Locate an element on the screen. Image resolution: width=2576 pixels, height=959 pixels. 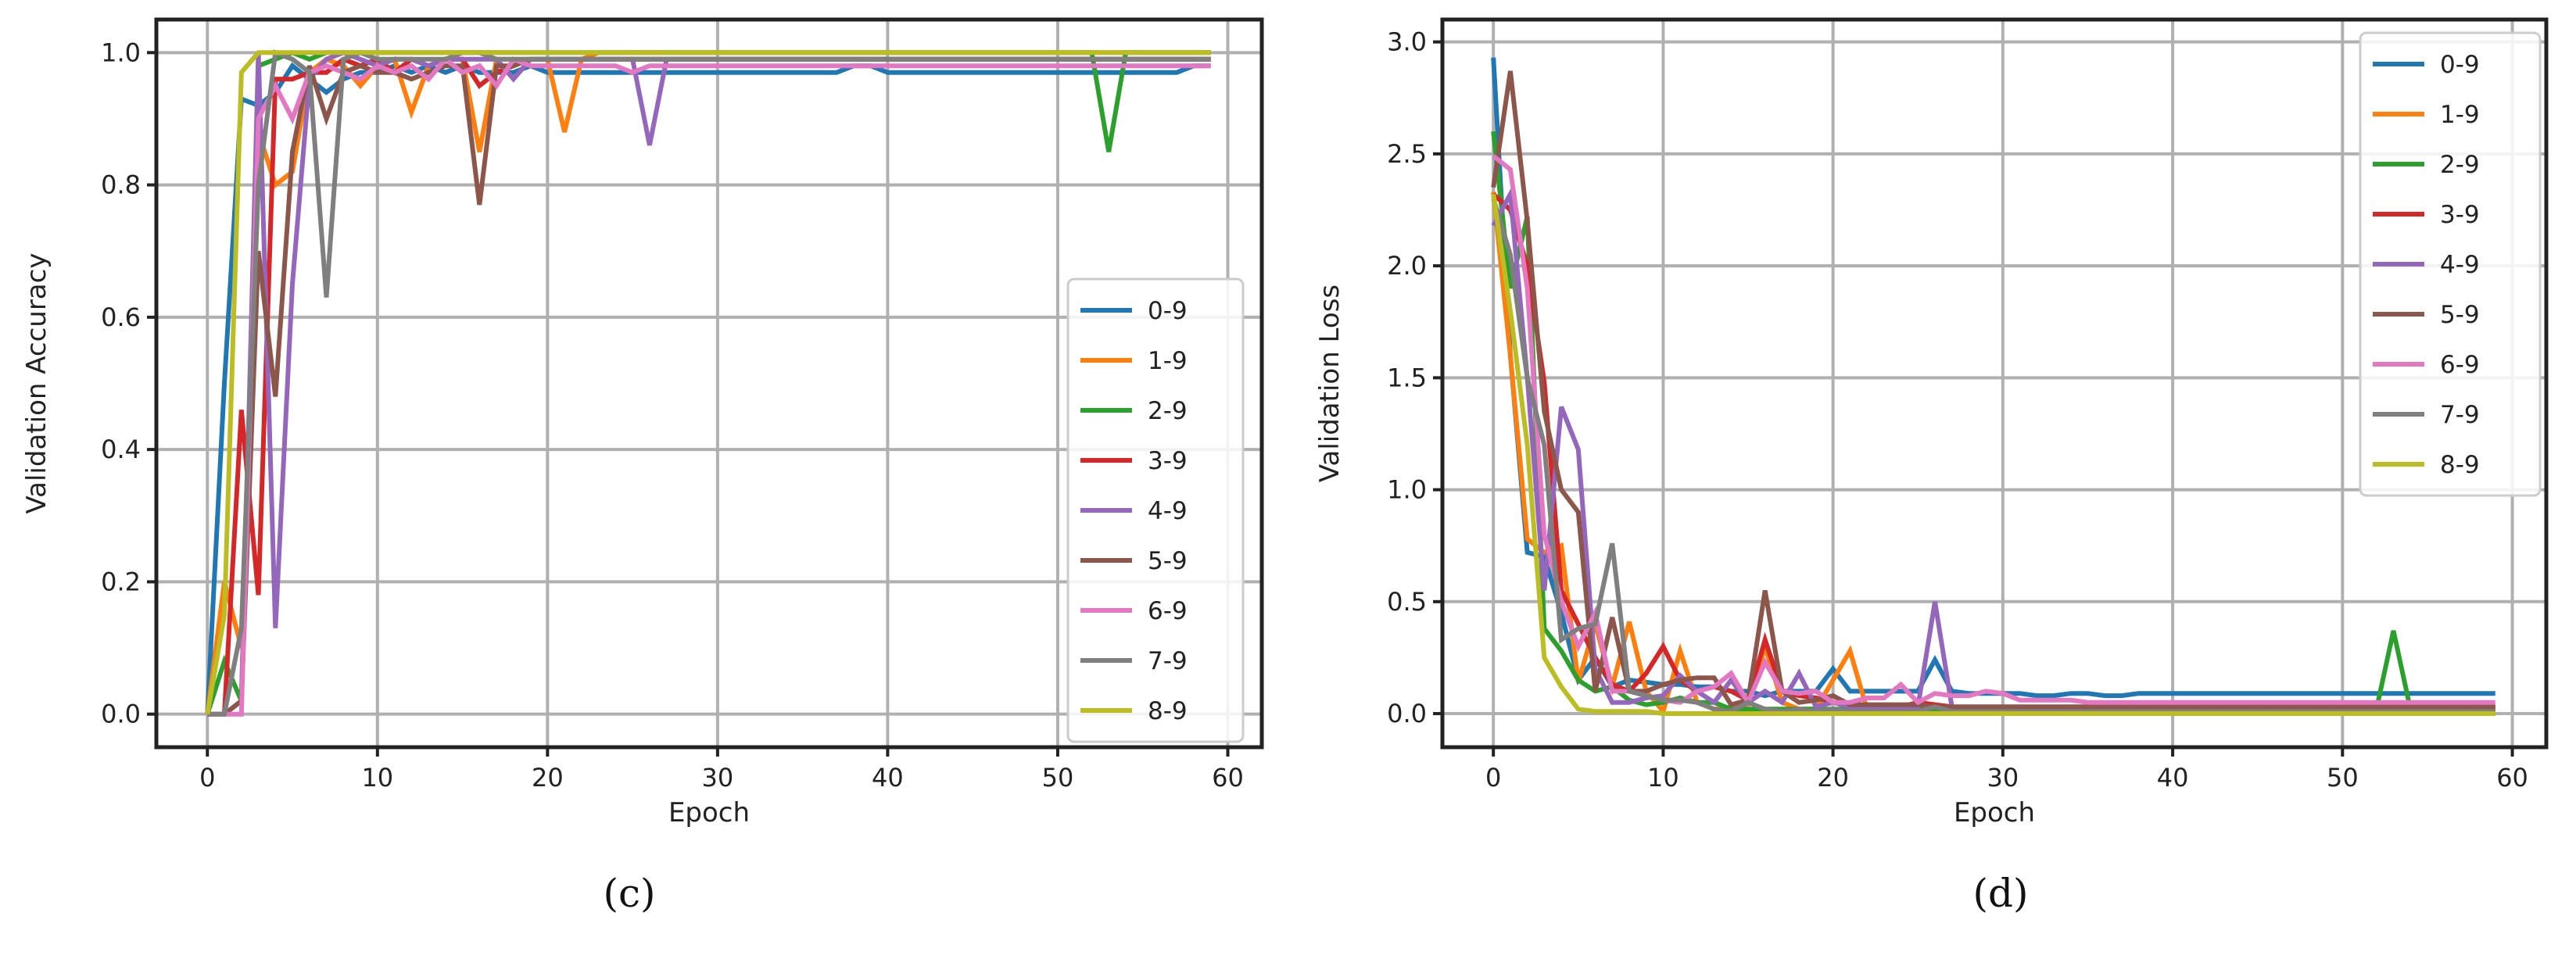
y-axis-label: Validation Loss is located at coordinates (1329, 383).